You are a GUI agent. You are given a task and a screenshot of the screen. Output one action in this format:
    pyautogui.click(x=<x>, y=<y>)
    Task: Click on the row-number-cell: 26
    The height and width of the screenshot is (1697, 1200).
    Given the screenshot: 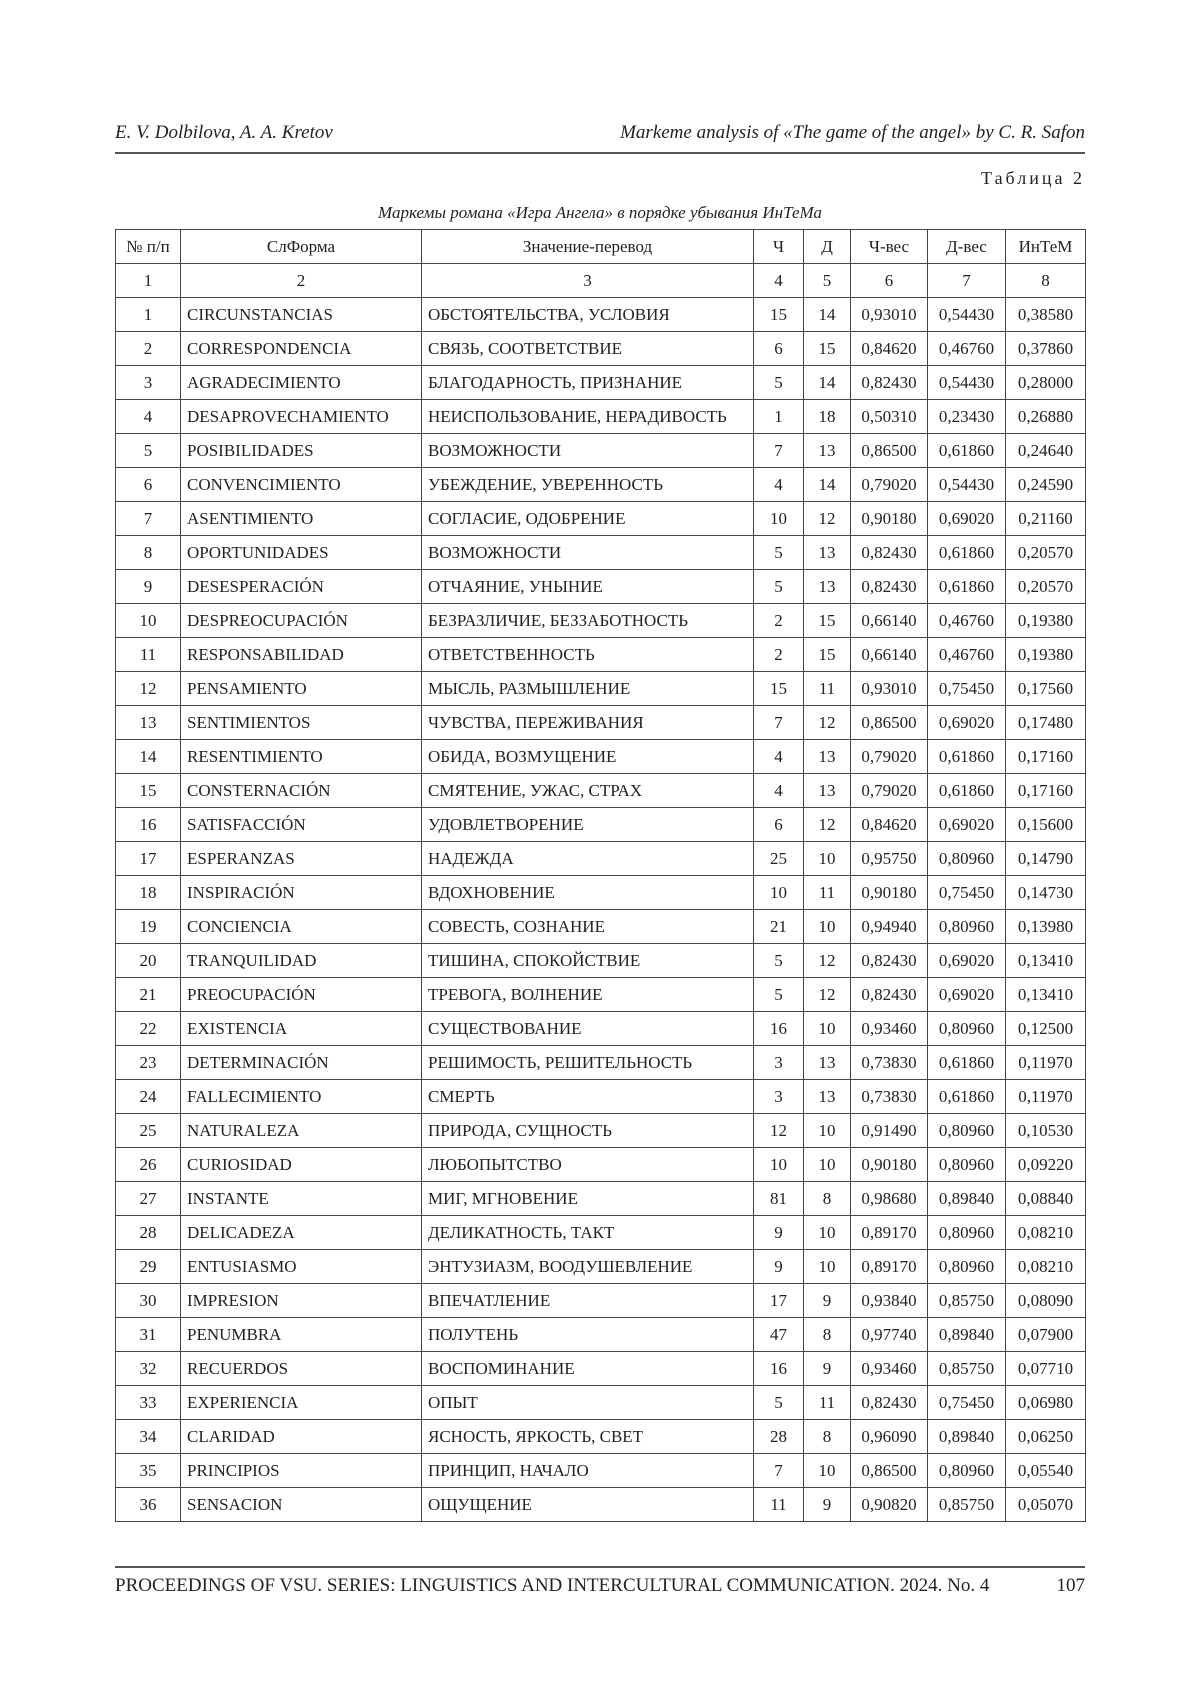 What is the action you would take?
    pyautogui.click(x=148, y=1164)
    